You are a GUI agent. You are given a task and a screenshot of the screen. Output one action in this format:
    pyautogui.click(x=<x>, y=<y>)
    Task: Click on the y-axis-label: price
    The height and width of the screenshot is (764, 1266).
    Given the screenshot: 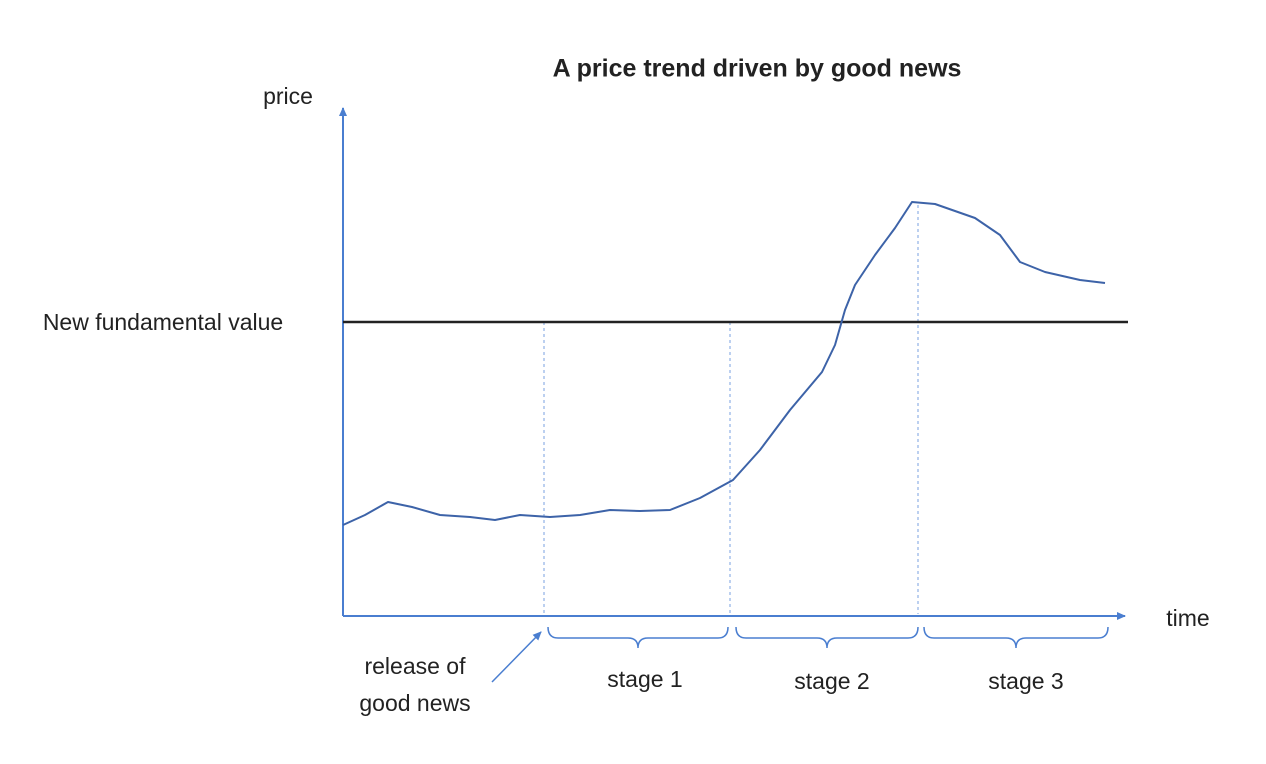 What is the action you would take?
    pyautogui.click(x=288, y=96)
    